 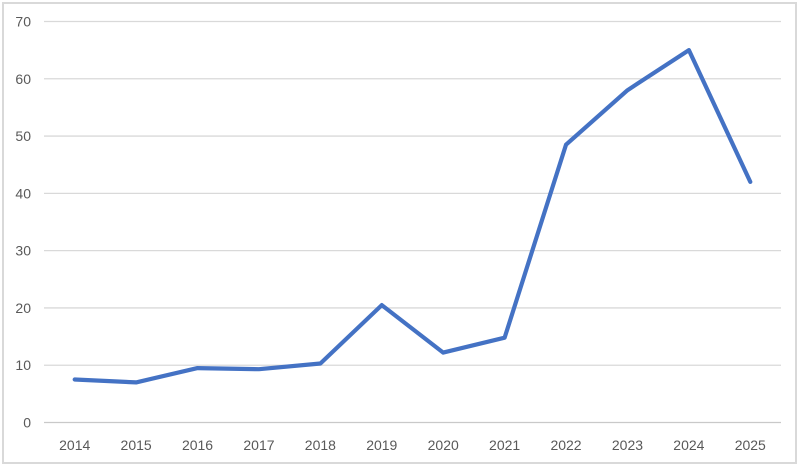 I want to click on y-axis-label: 40, so click(x=23, y=193).